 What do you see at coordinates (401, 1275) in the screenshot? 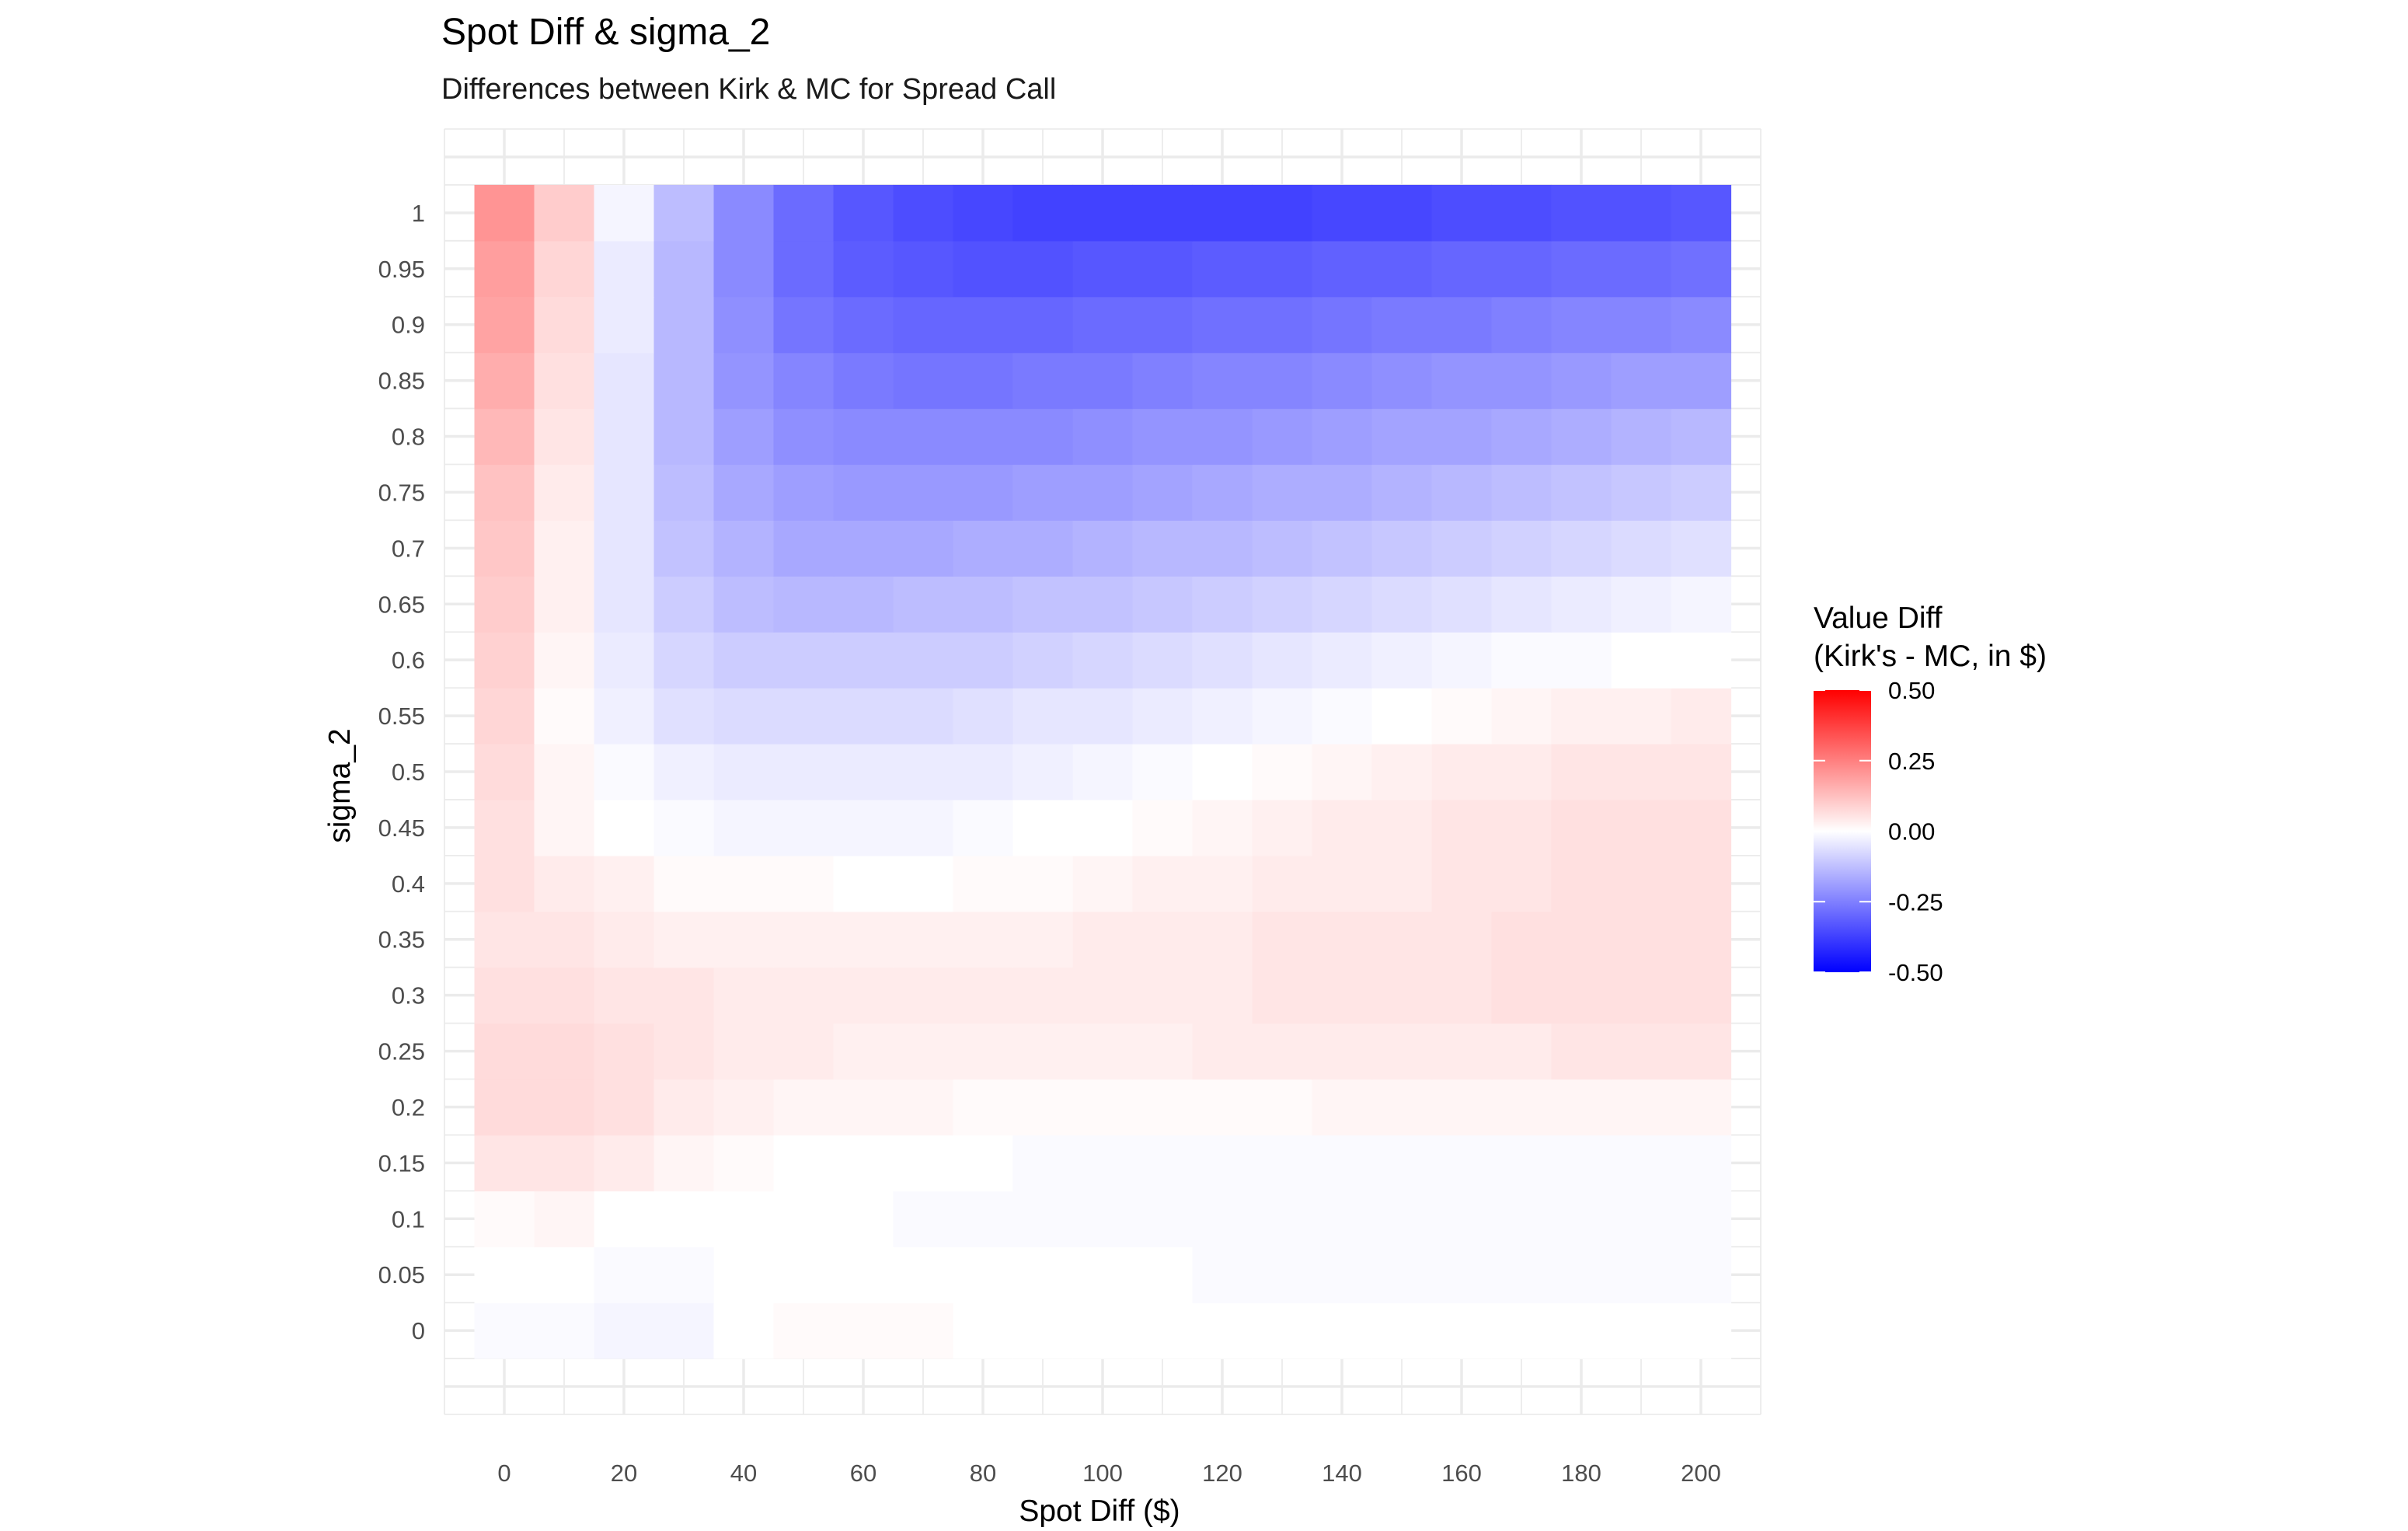
I see `y-tick-label: 0.05` at bounding box center [401, 1275].